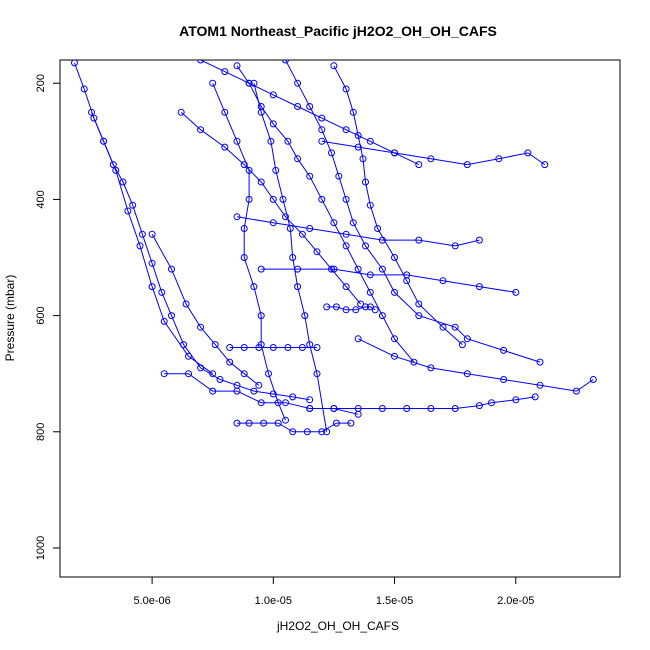  Describe the element at coordinates (394, 601) in the screenshot. I see `x-tick-label: 1.5e-05` at that location.